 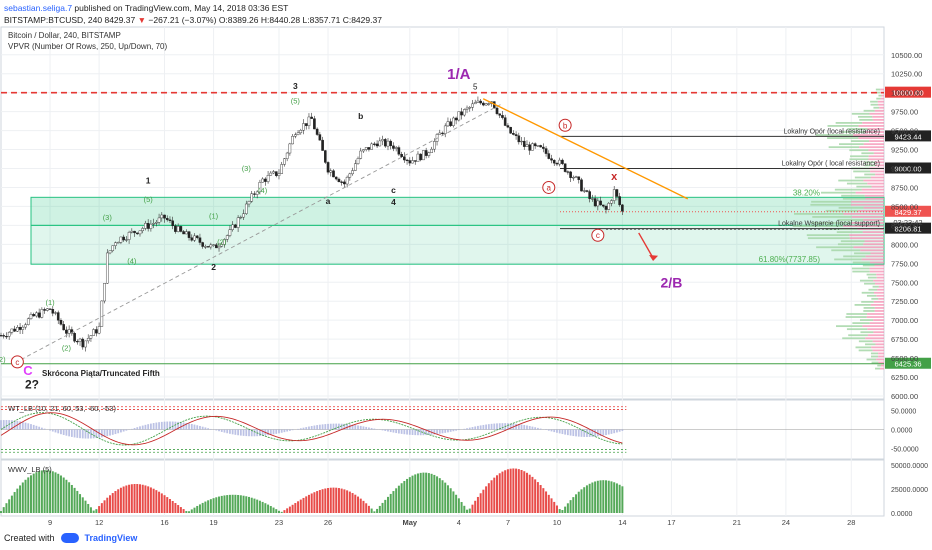 What do you see at coordinates (565, 125) in the screenshot?
I see `circle-label-b: b` at bounding box center [565, 125].